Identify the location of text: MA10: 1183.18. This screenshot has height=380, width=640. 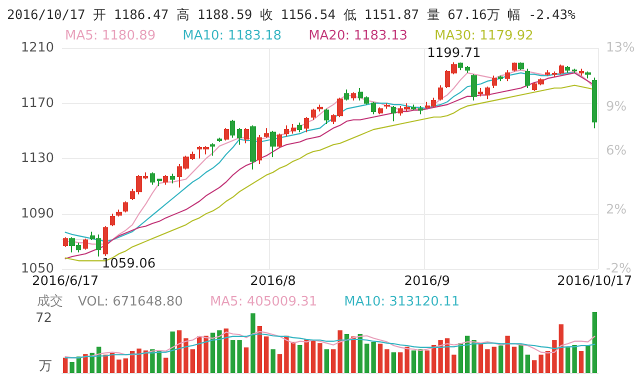
(232, 36).